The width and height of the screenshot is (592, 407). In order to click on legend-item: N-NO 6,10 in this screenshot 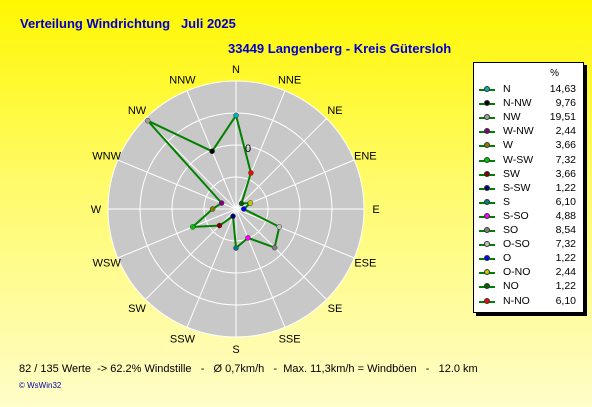, I will do `click(528, 302)`.